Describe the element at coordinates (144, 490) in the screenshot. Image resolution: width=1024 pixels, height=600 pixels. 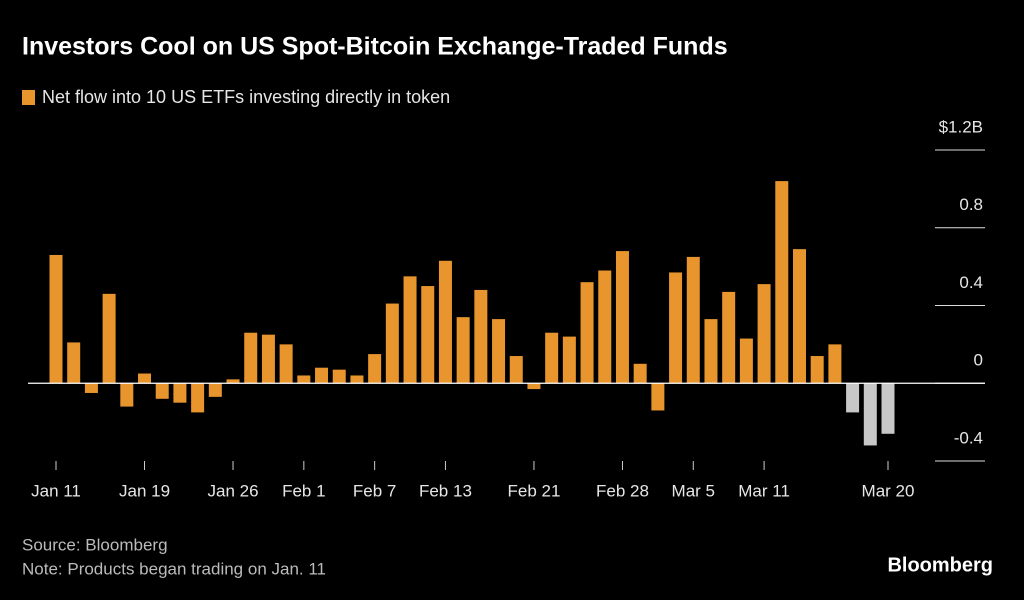
I see `x-tick-label: Jan 19` at that location.